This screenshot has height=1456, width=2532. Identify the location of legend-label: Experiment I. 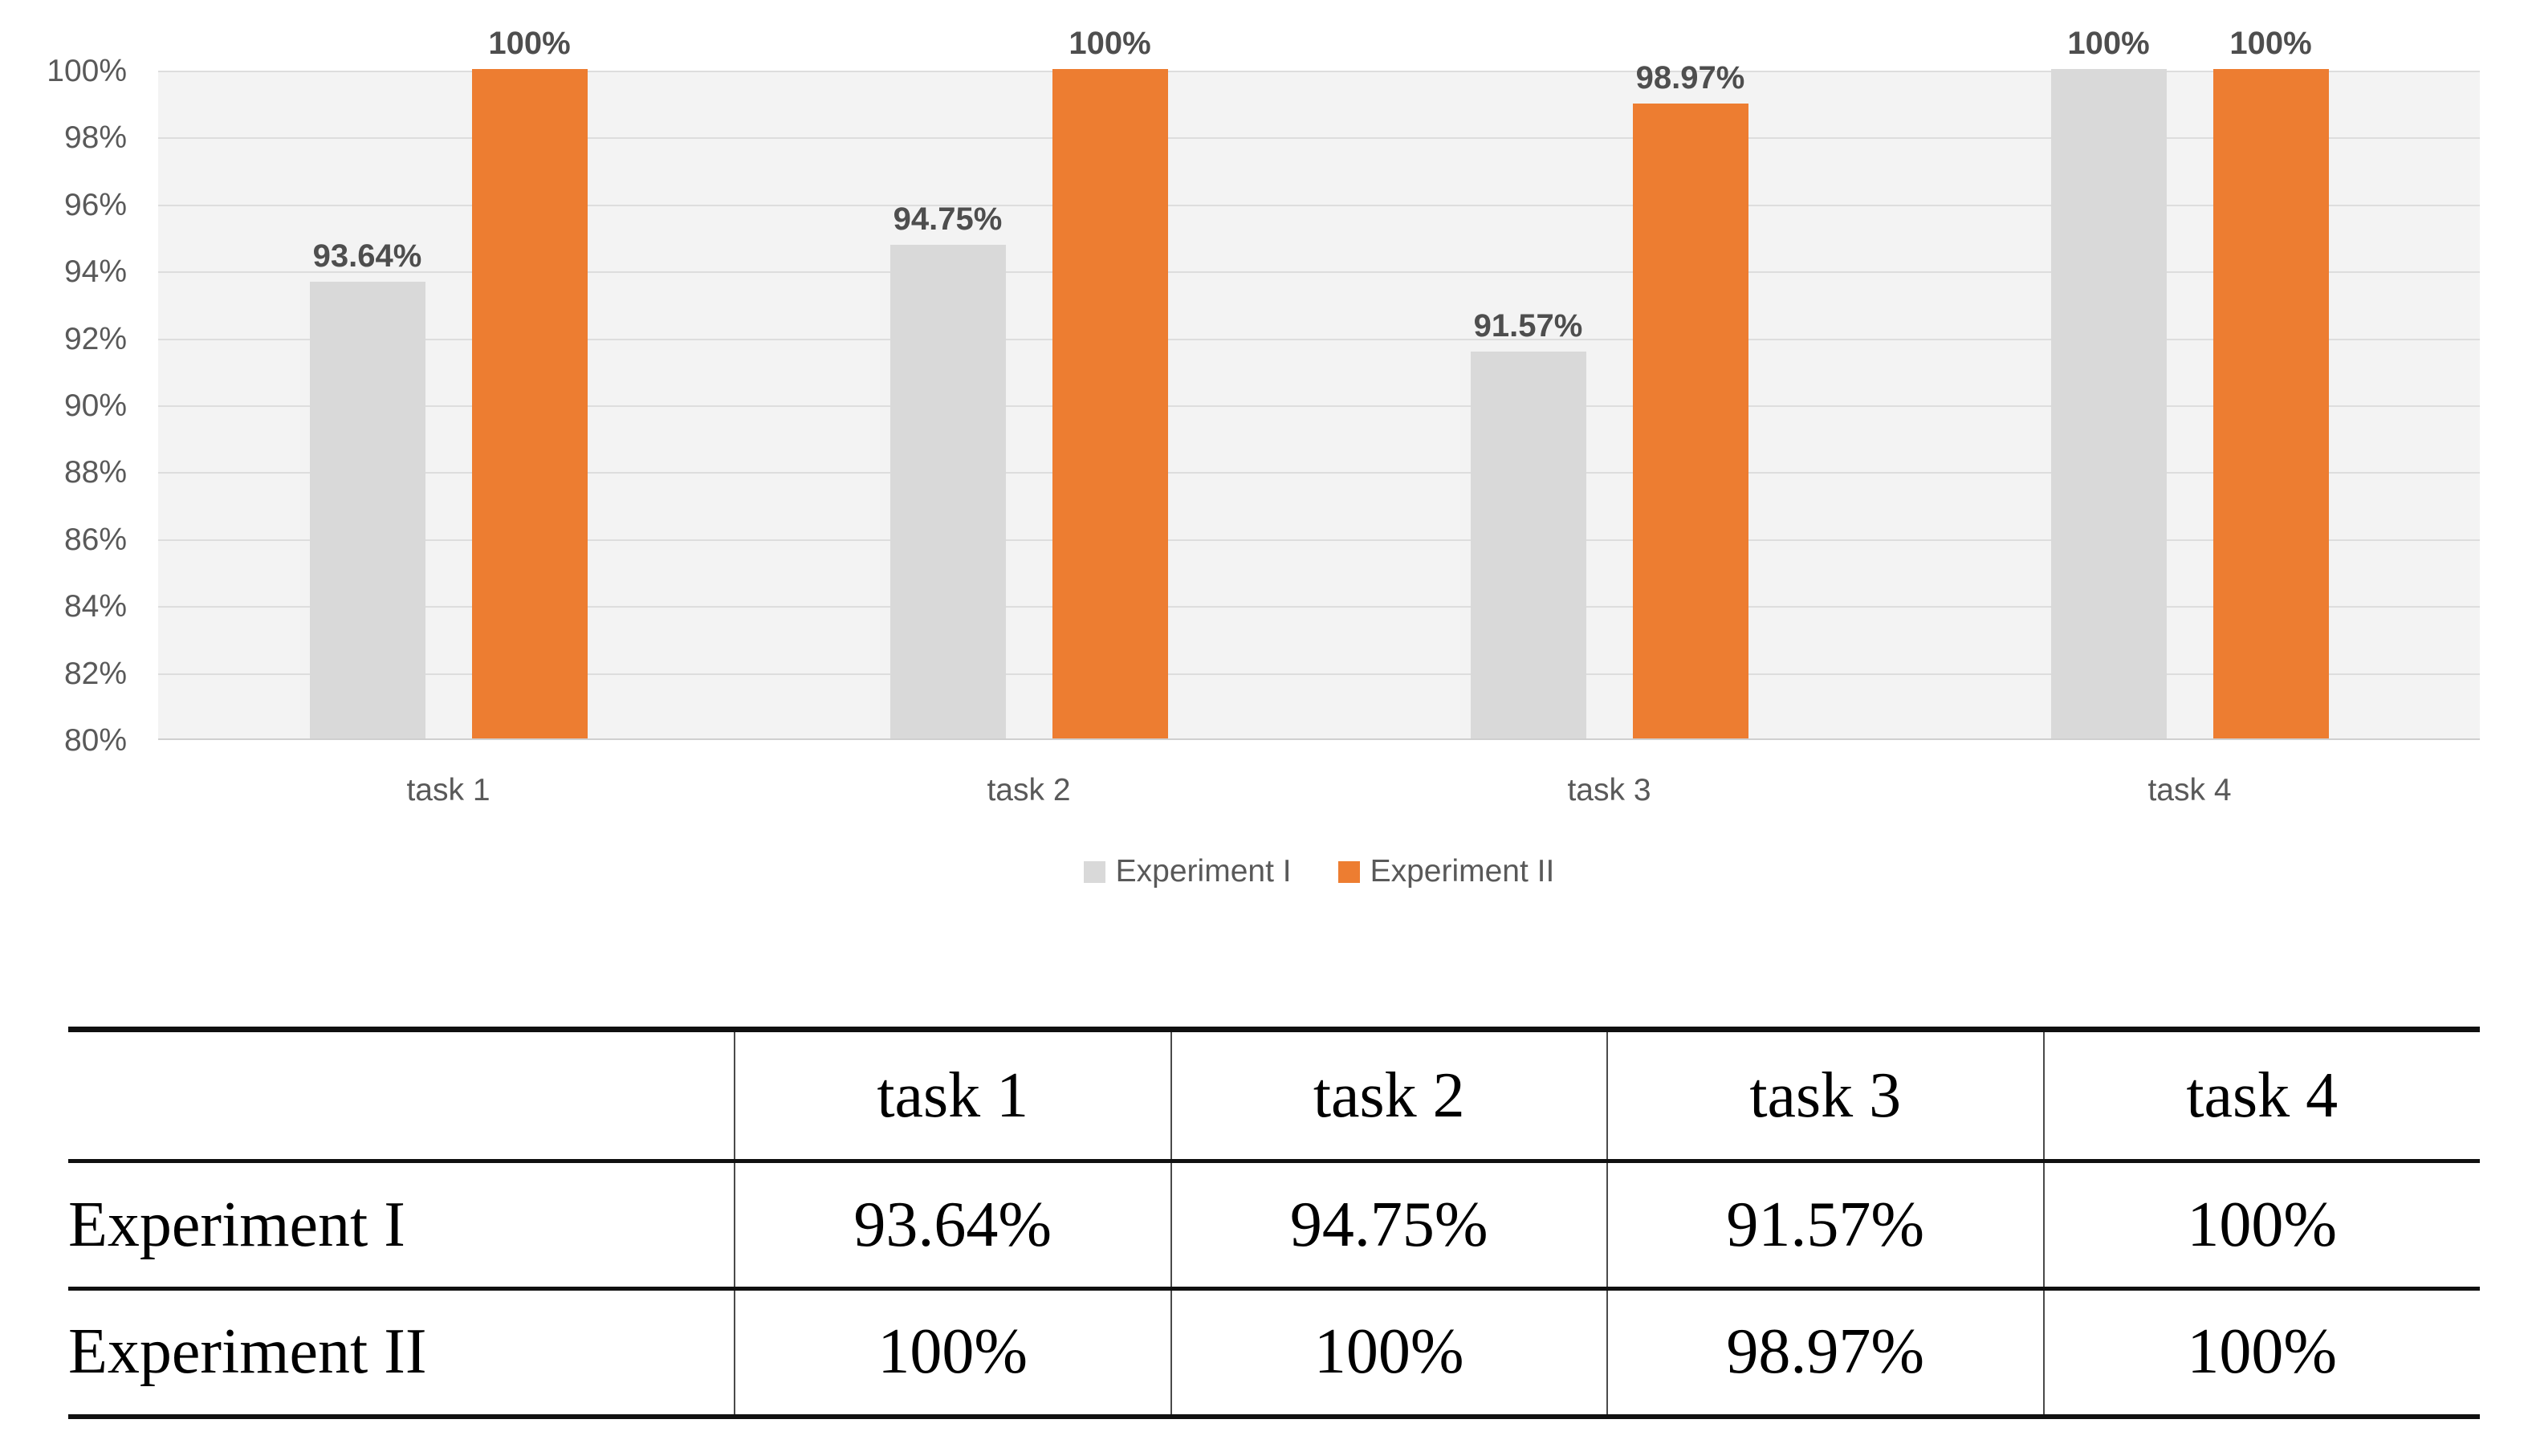
(1203, 871).